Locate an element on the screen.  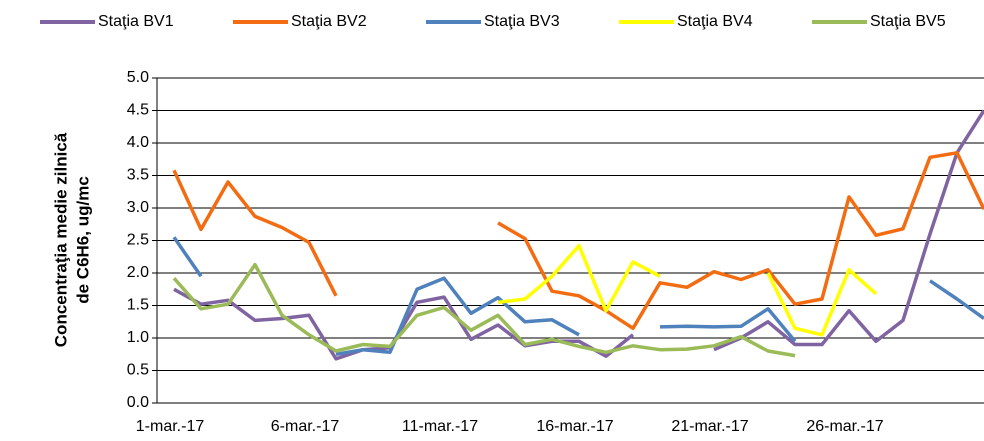
x-tick-label: 21-mar.-17 is located at coordinates (709, 426).